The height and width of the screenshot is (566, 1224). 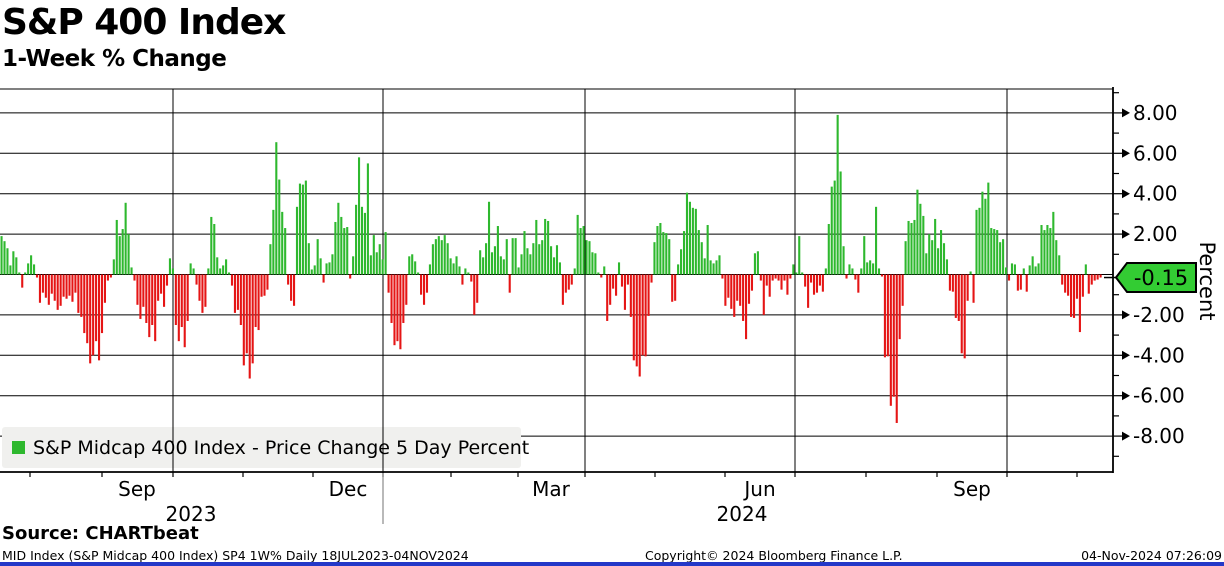 I want to click on x-year-label: 2024, so click(x=742, y=514).